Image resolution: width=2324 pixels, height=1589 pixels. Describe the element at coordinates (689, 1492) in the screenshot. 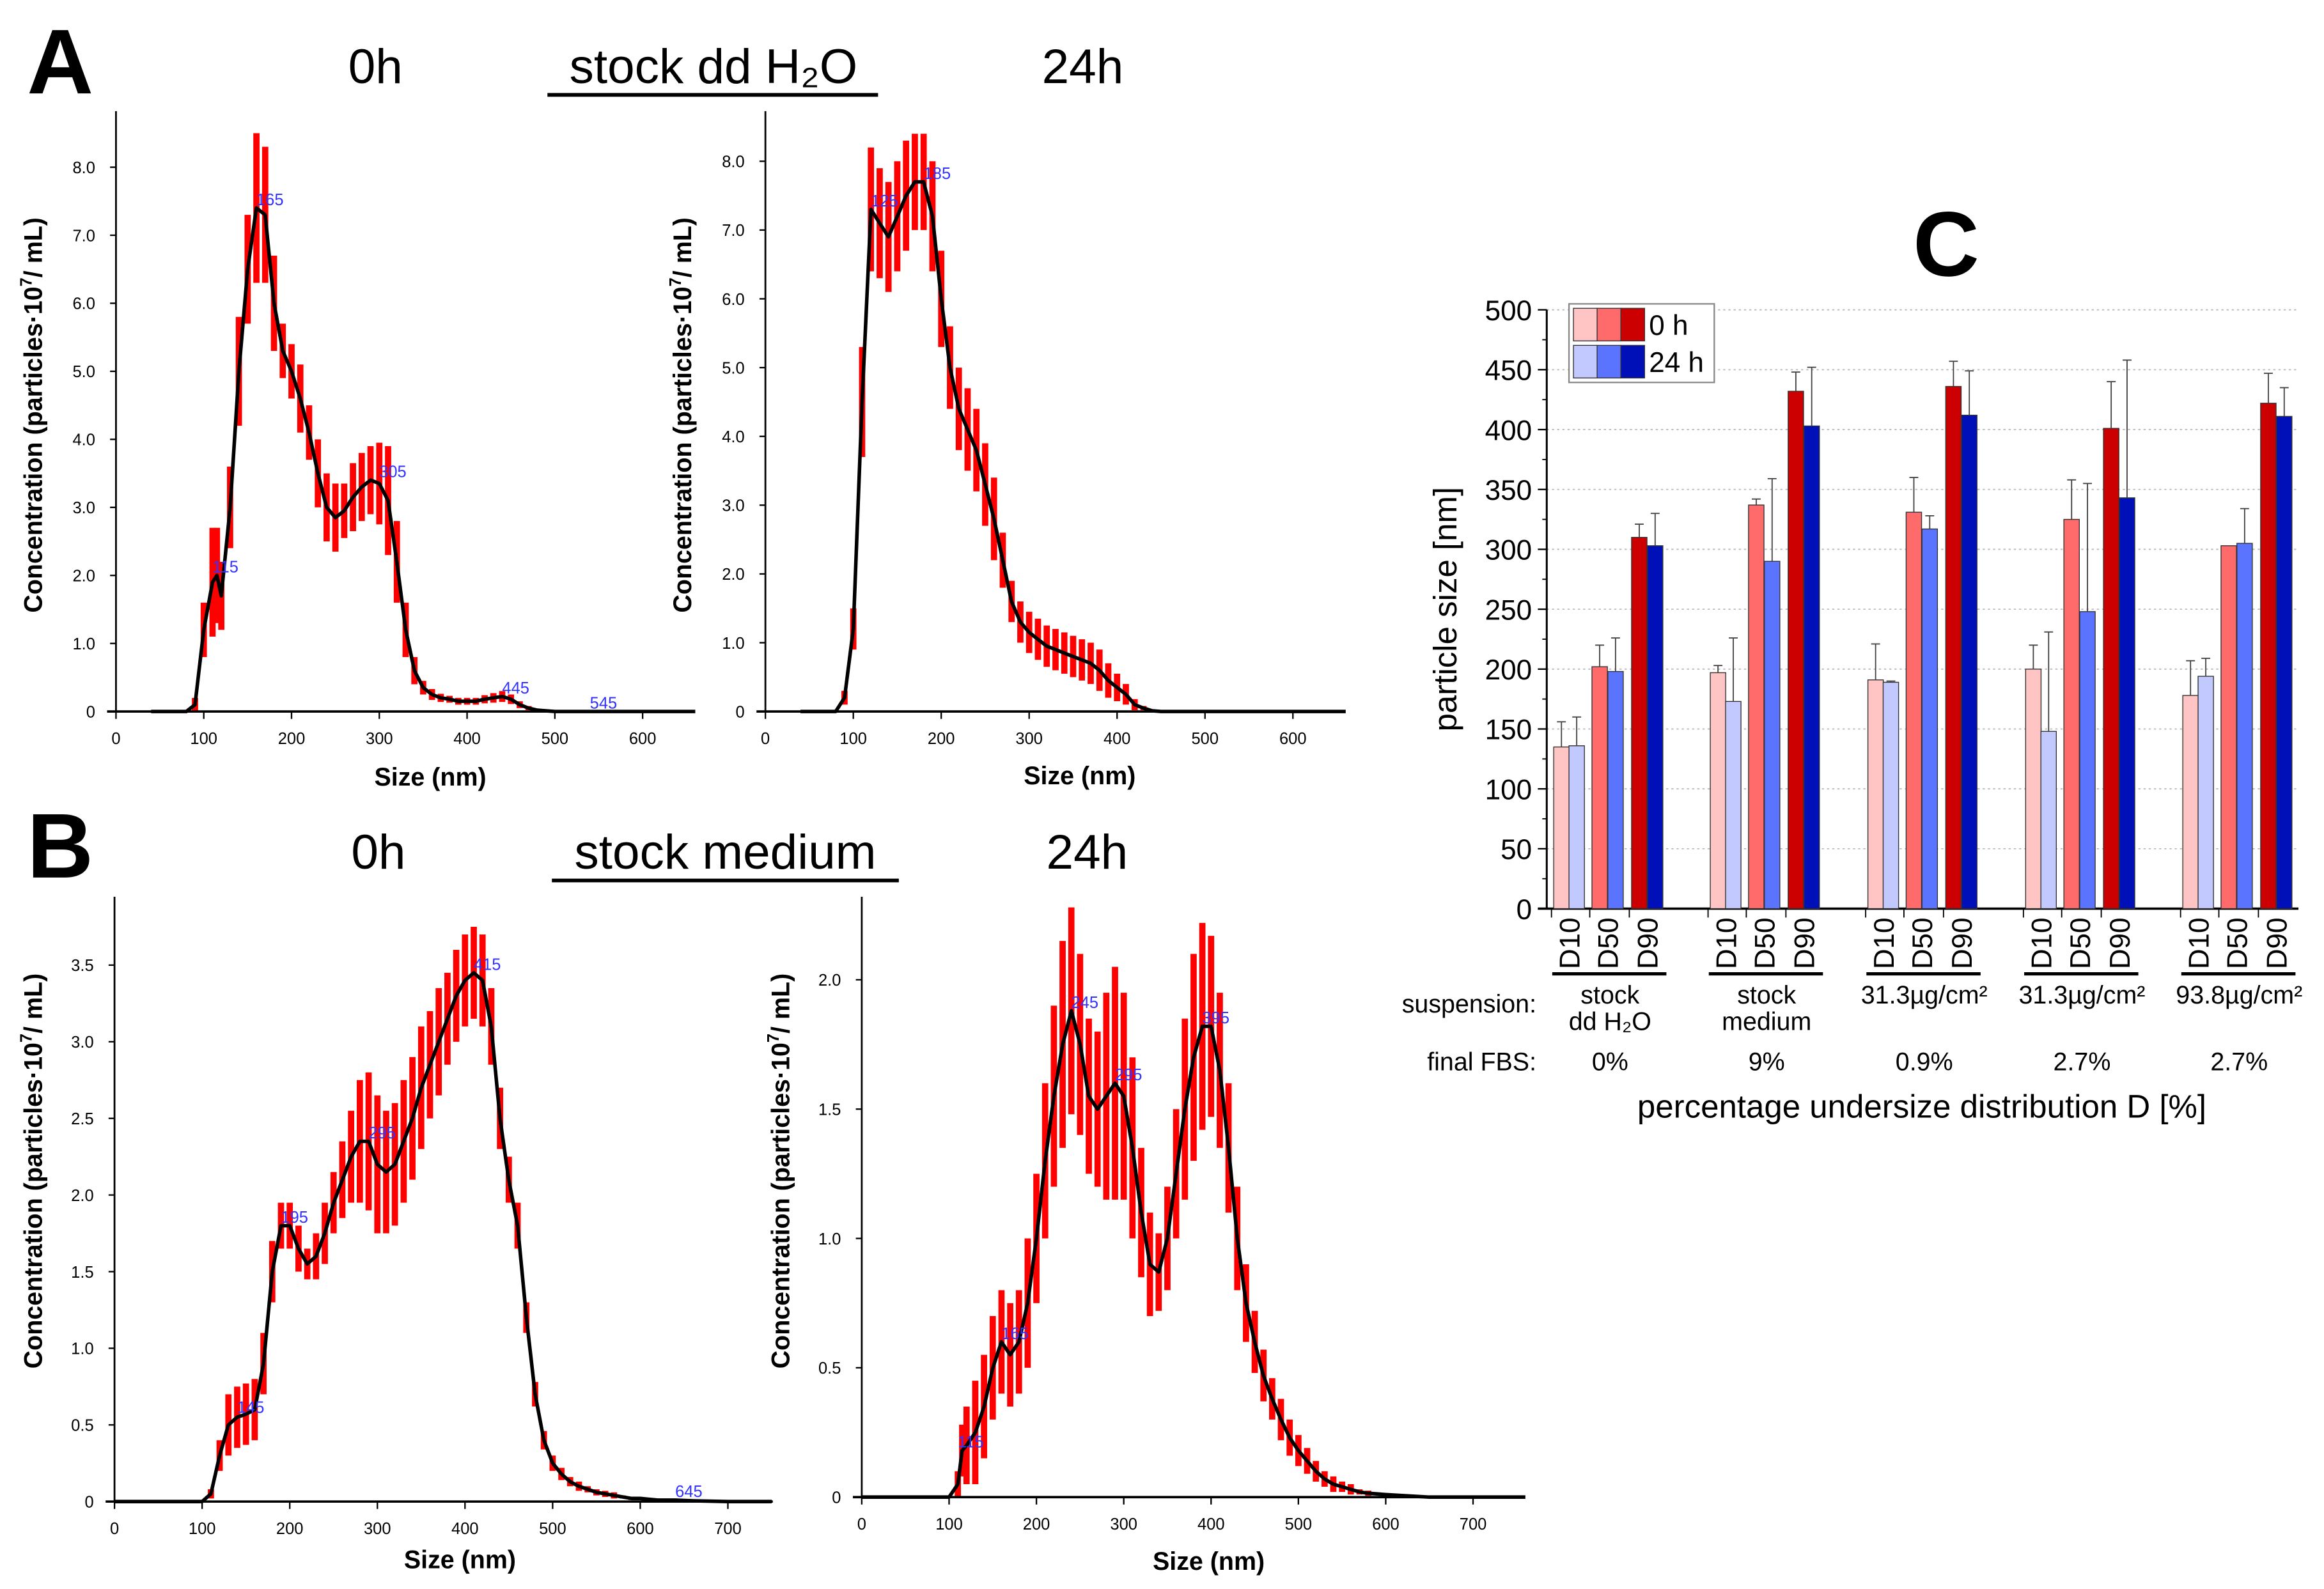

I see `peak-label: 645` at that location.